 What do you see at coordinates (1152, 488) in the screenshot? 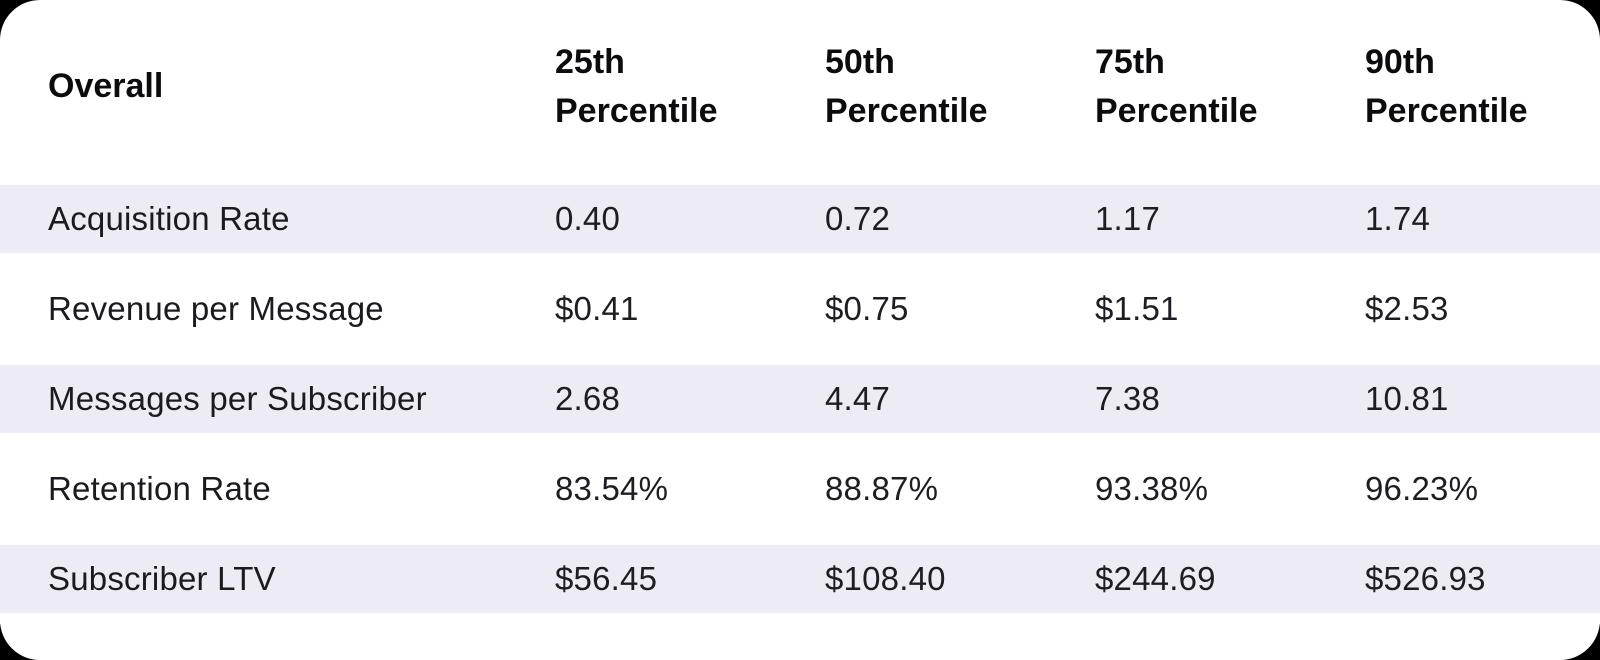
I see `cell: 93.38%` at bounding box center [1152, 488].